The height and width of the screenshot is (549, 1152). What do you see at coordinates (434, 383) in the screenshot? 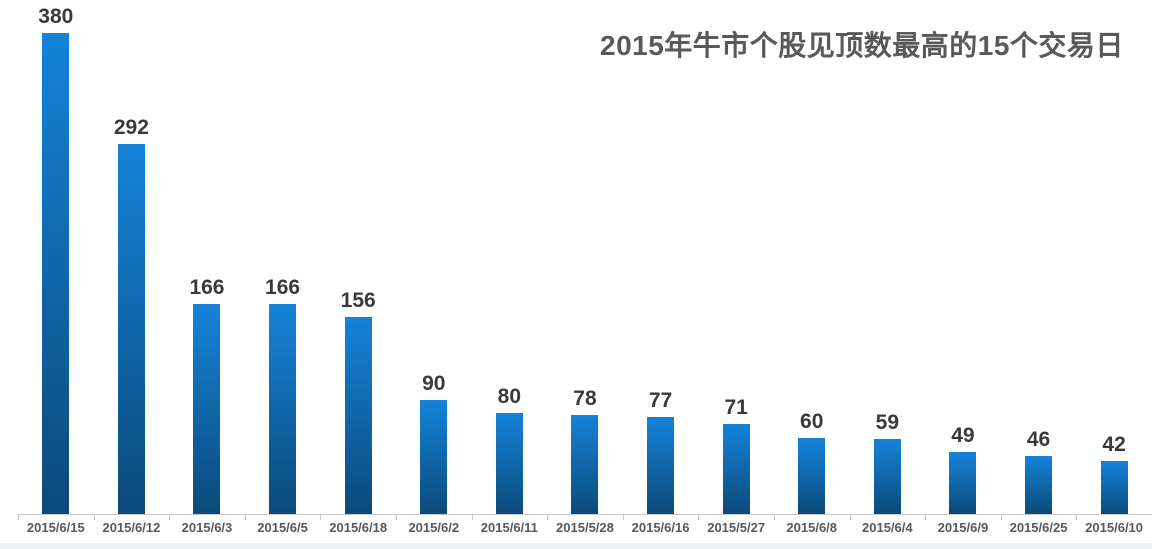
I see `bar-value-label: 90` at bounding box center [434, 383].